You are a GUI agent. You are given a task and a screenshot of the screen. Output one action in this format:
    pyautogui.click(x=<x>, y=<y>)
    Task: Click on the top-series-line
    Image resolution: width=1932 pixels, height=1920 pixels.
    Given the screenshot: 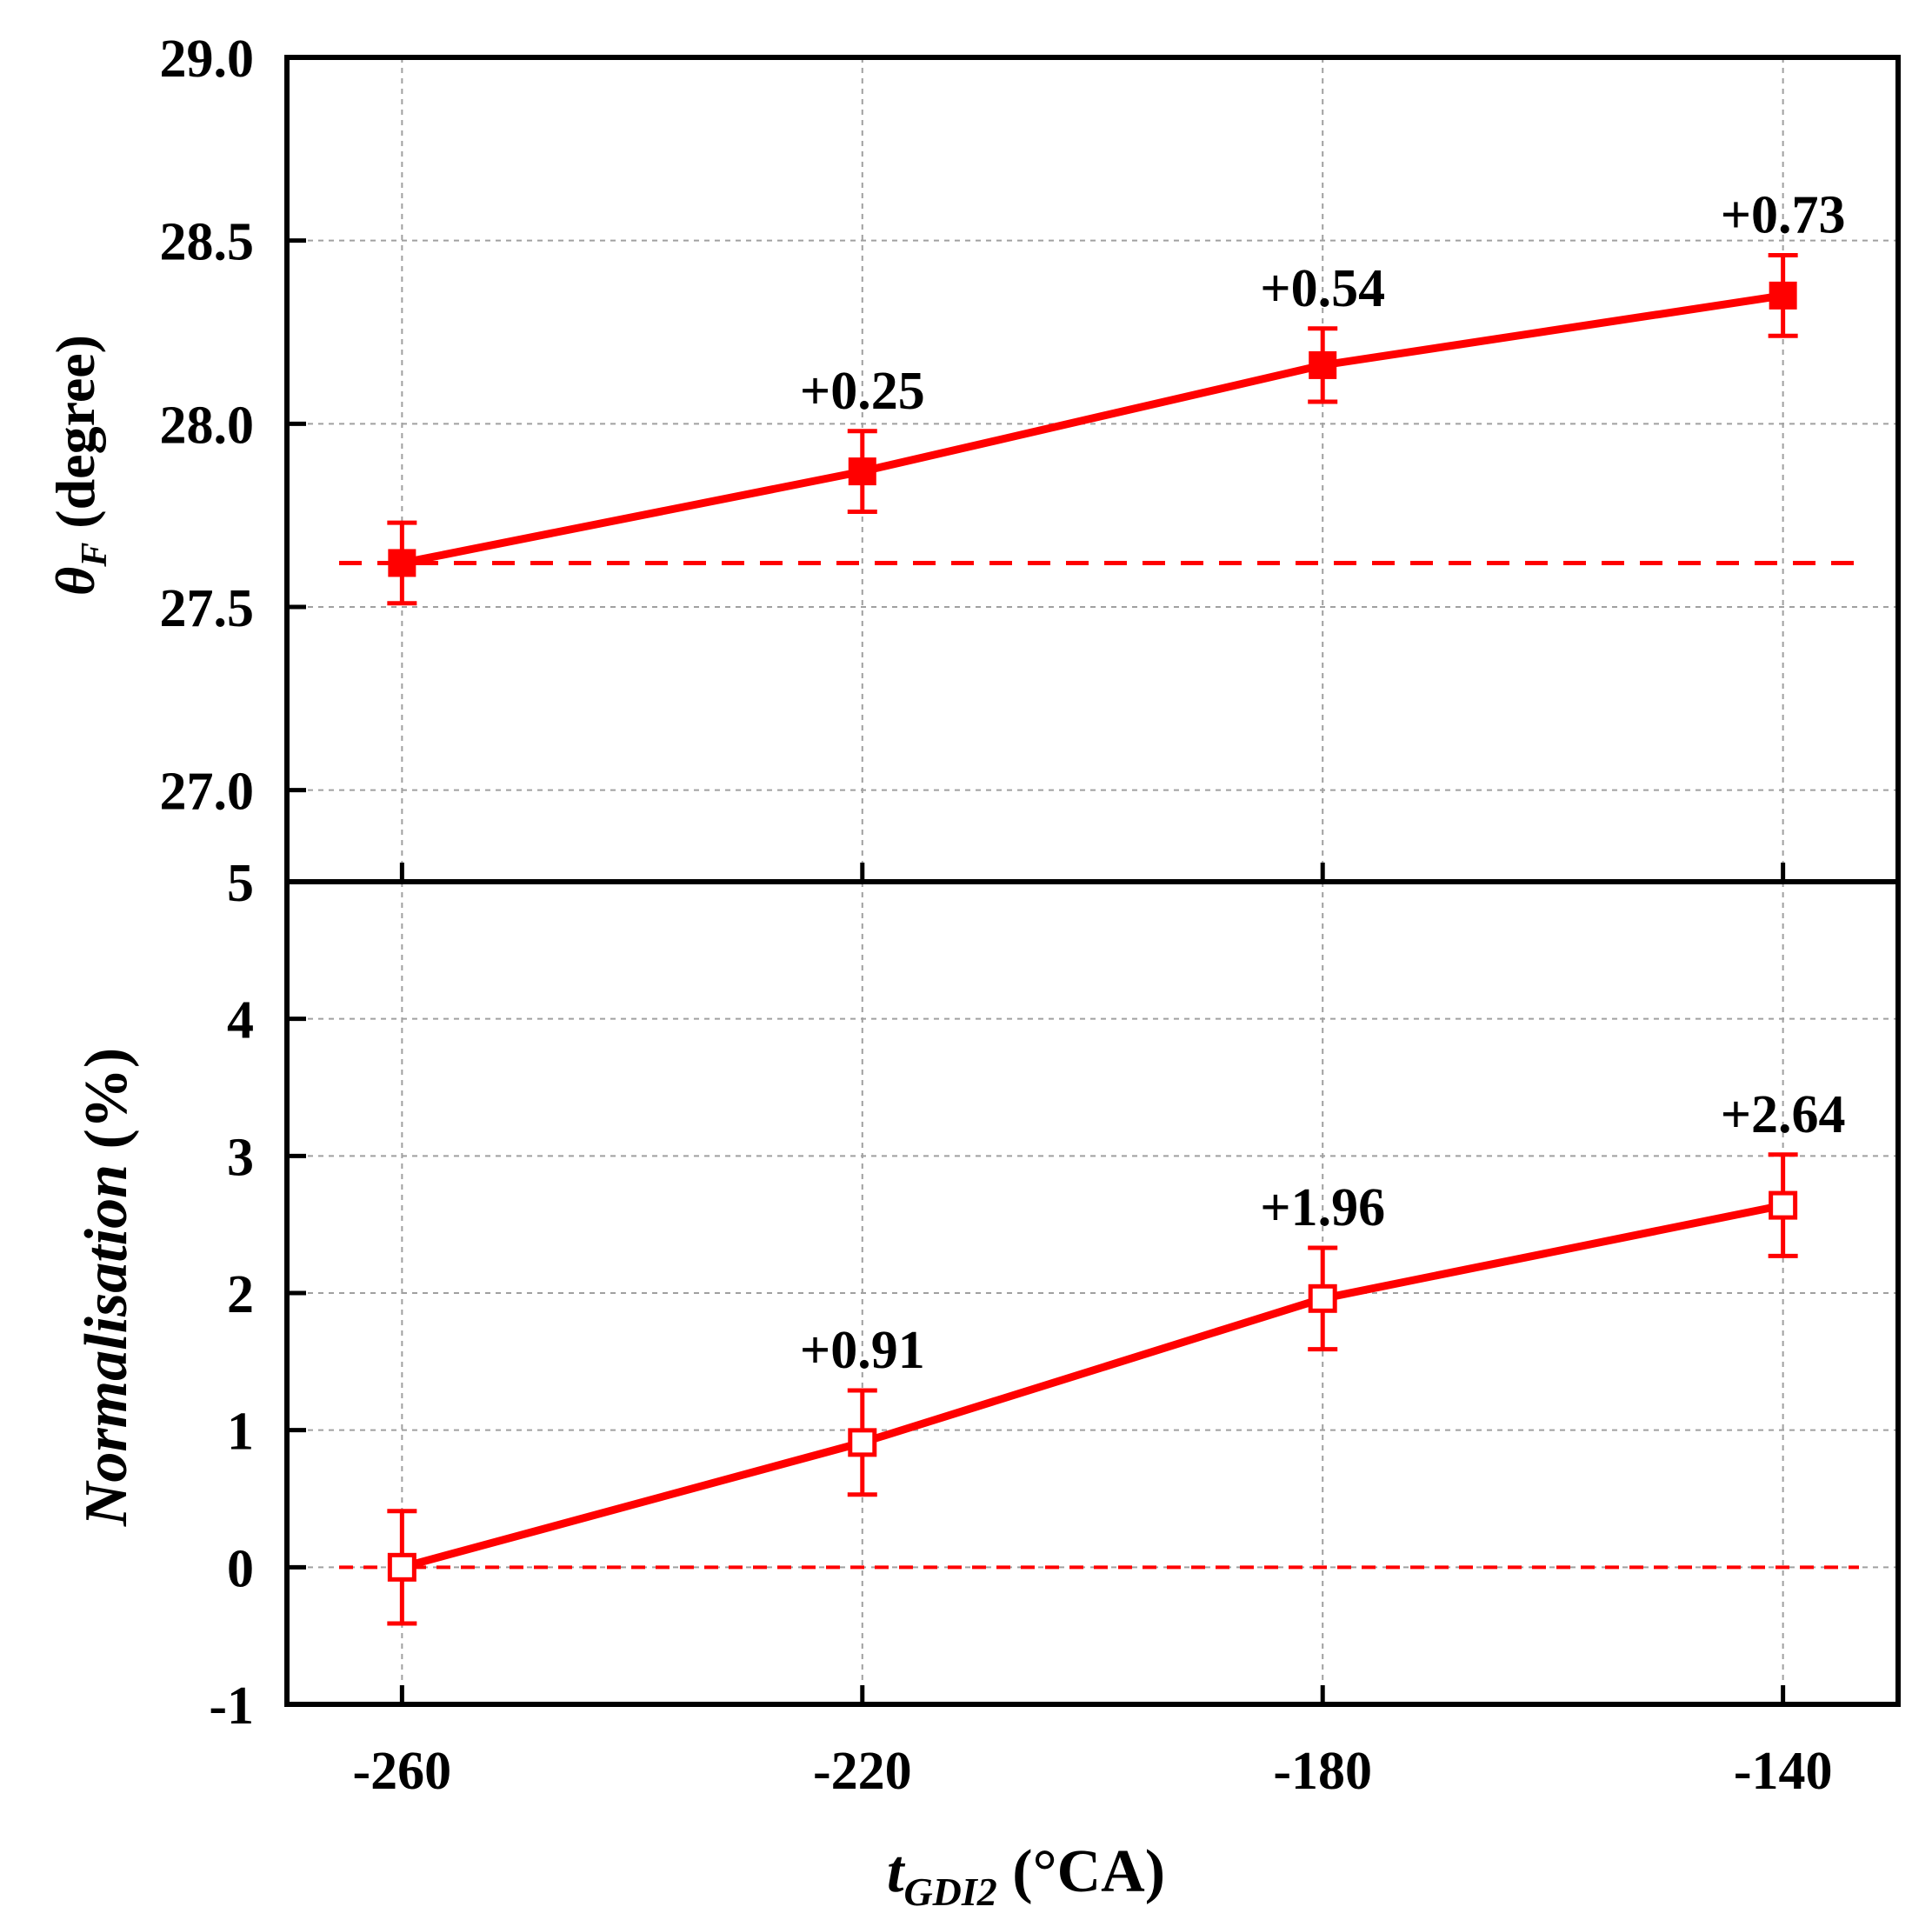 What is the action you would take?
    pyautogui.click(x=1092, y=429)
    